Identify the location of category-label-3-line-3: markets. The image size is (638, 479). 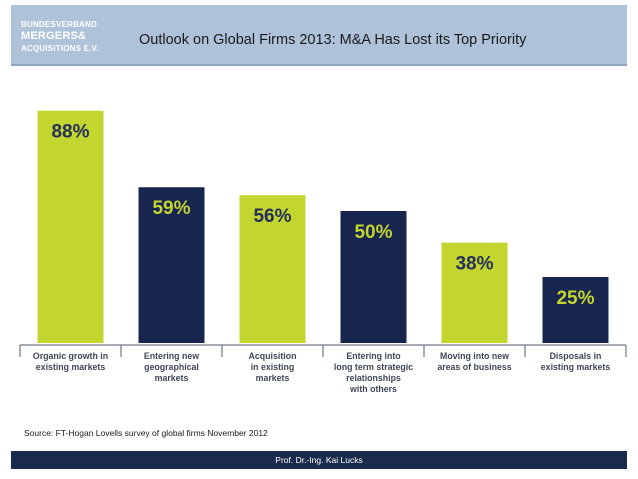
(273, 378).